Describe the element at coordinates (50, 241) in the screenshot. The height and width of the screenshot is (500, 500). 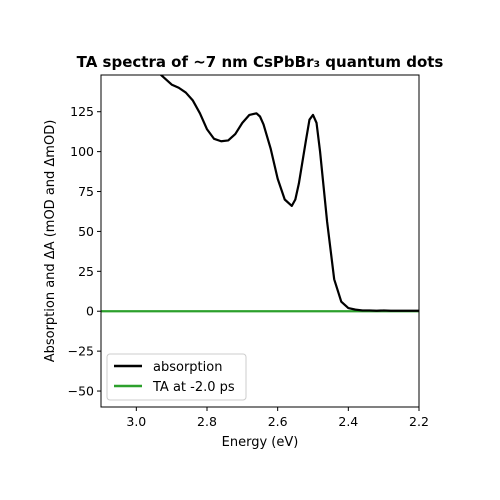
I see `y-axis-label: Absorption and ΔA (mOD and ΔmOD)` at that location.